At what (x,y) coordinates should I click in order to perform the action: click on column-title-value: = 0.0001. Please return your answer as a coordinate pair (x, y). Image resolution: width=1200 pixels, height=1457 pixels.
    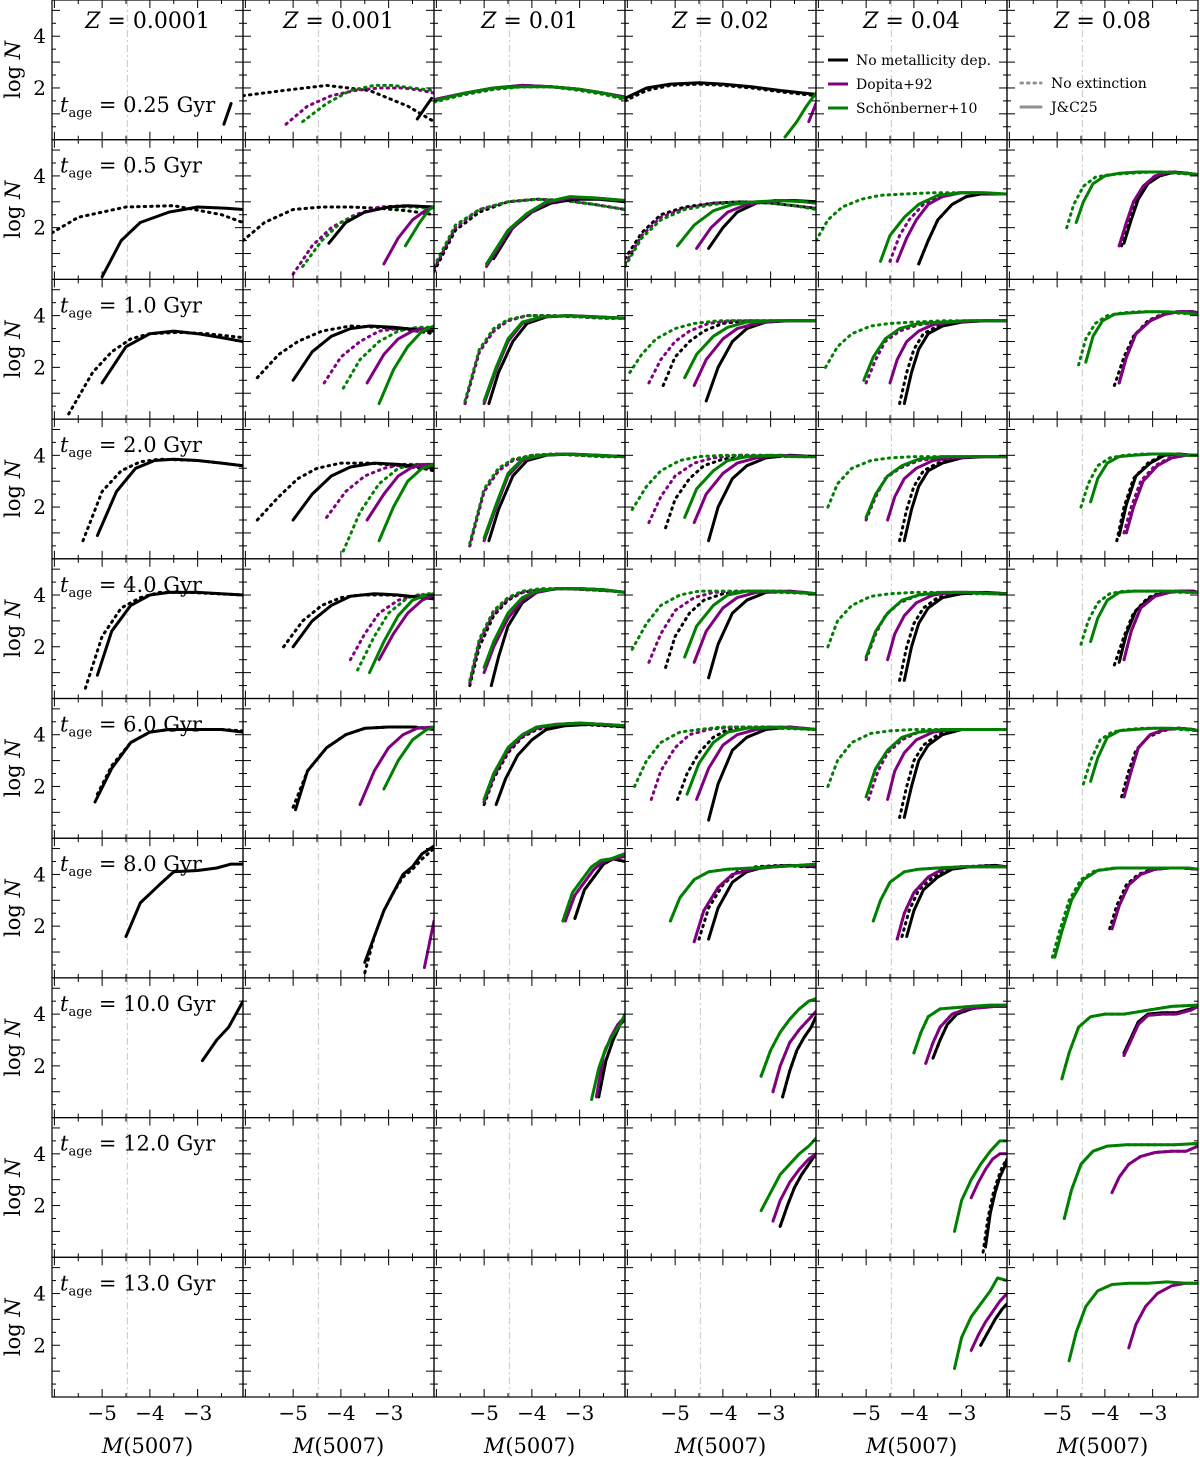
    Looking at the image, I should click on (154, 21).